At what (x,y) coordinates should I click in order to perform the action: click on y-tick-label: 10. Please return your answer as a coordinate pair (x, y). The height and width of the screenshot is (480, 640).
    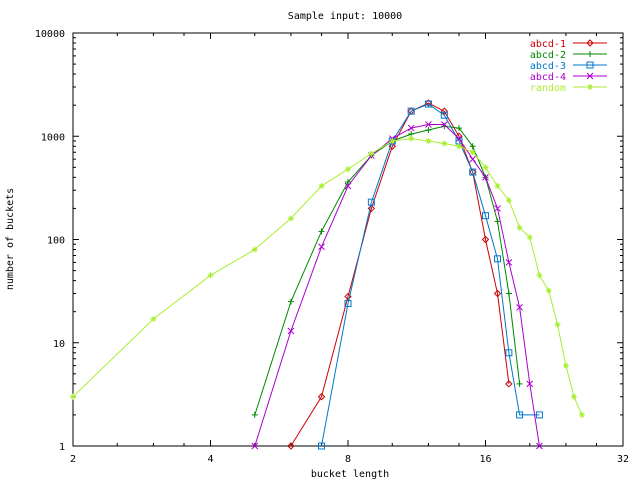
    Looking at the image, I should click on (59, 344).